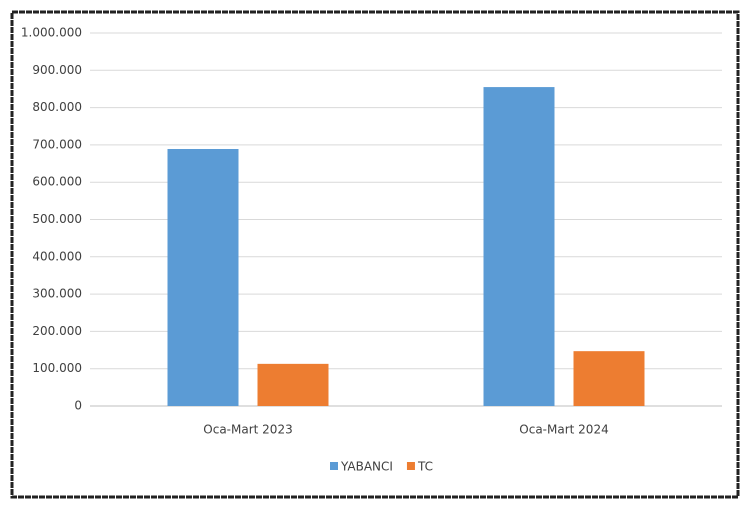 The width and height of the screenshot is (750, 513). What do you see at coordinates (57, 144) in the screenshot?
I see `y-tick-label: 700.000` at bounding box center [57, 144].